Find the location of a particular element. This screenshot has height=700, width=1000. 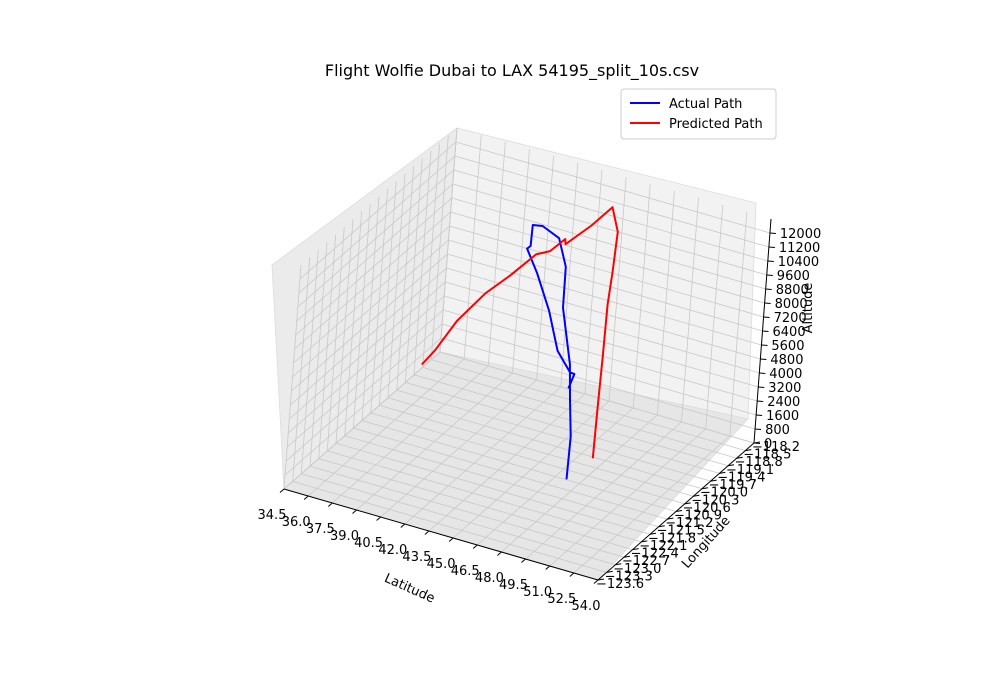

x-axis-line is located at coordinates (441, 534).